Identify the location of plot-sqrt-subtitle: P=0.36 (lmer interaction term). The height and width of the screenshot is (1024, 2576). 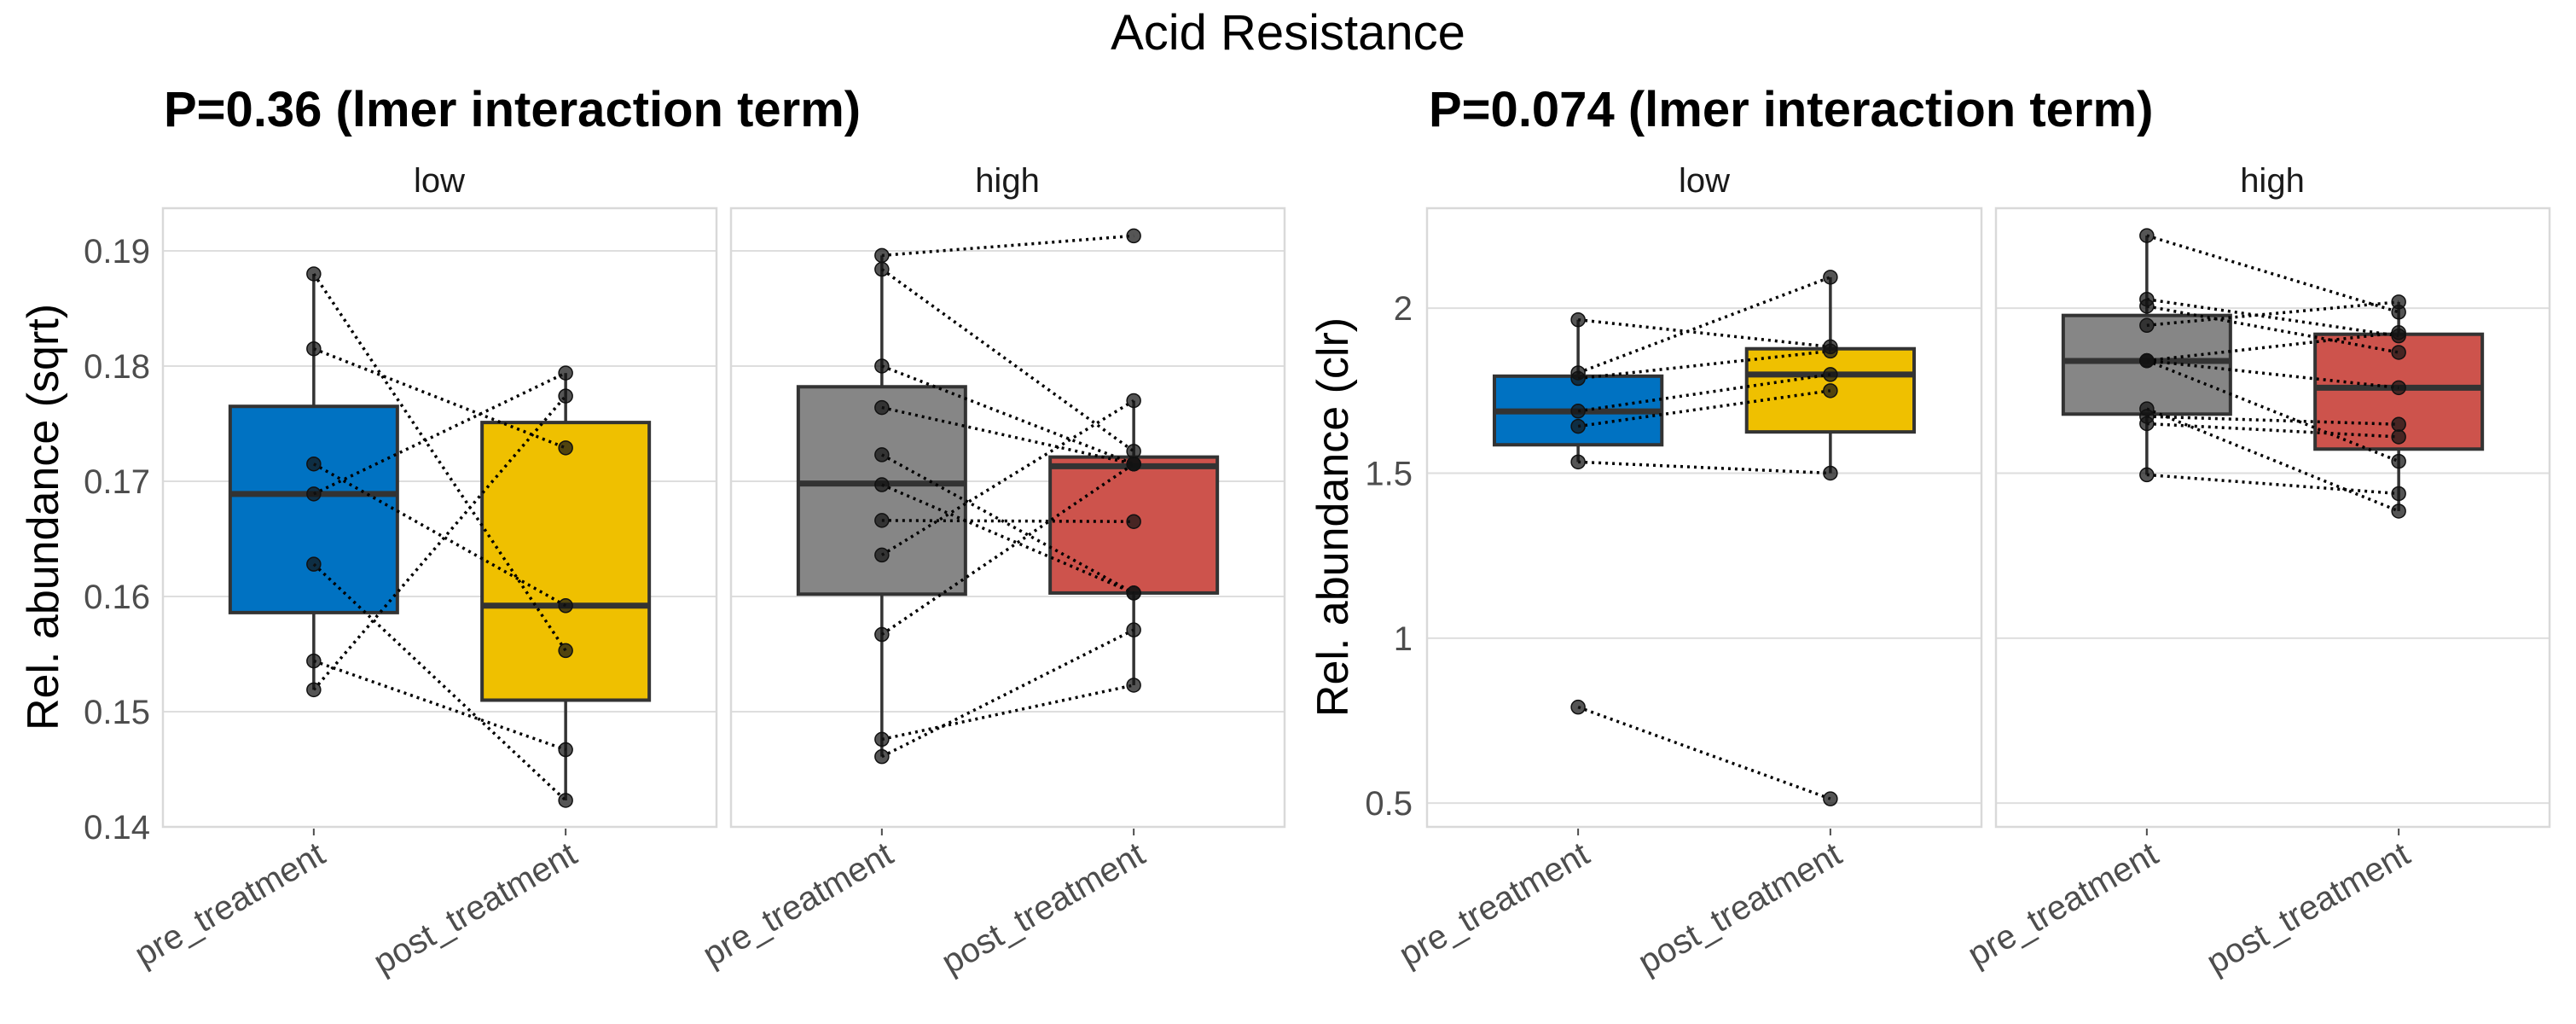
(512, 109).